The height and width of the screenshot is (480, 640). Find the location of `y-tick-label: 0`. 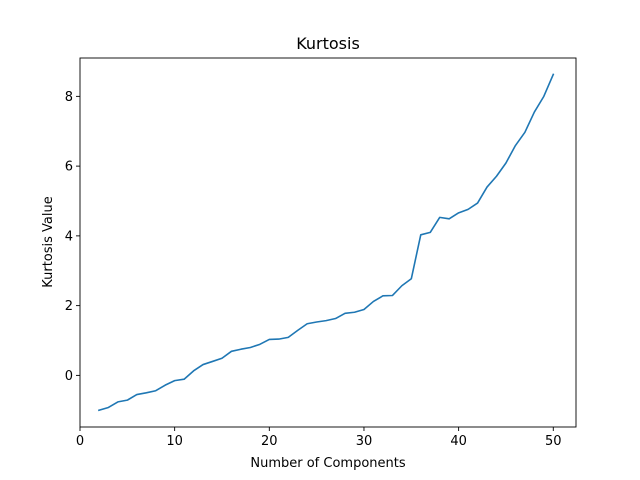

y-tick-label: 0 is located at coordinates (69, 376).